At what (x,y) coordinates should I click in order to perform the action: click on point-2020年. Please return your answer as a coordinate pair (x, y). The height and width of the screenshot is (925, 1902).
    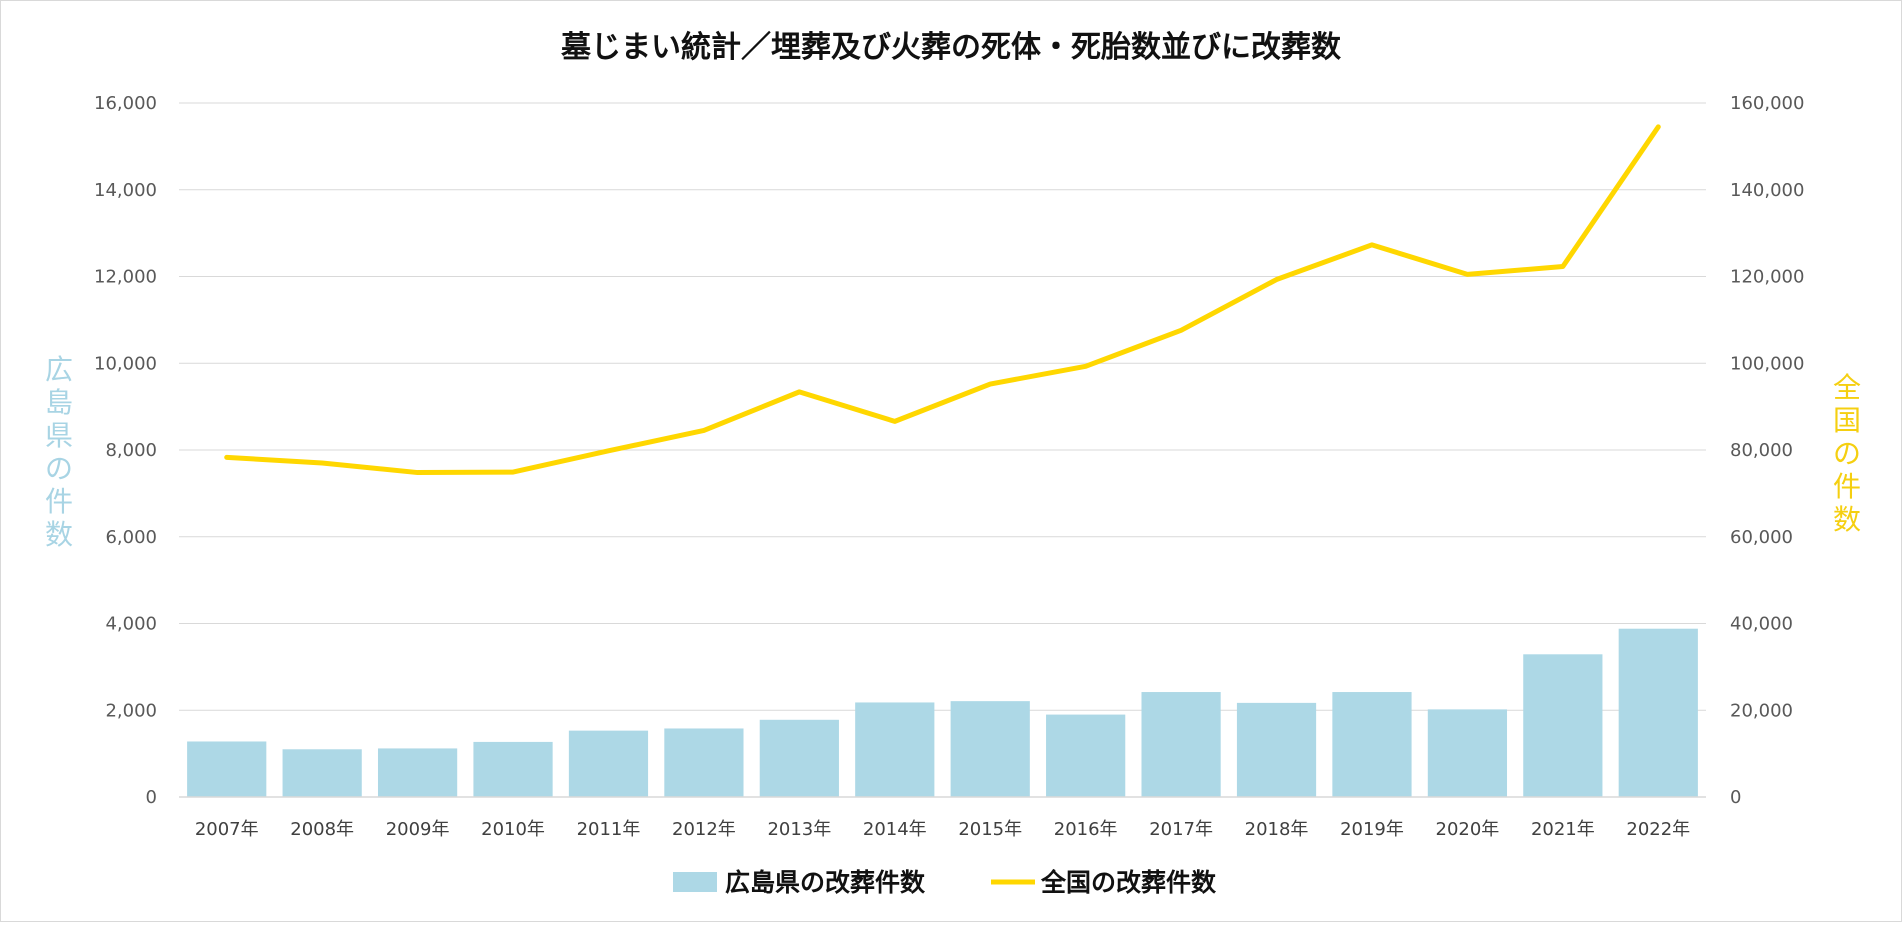
    Looking at the image, I should click on (1467, 274).